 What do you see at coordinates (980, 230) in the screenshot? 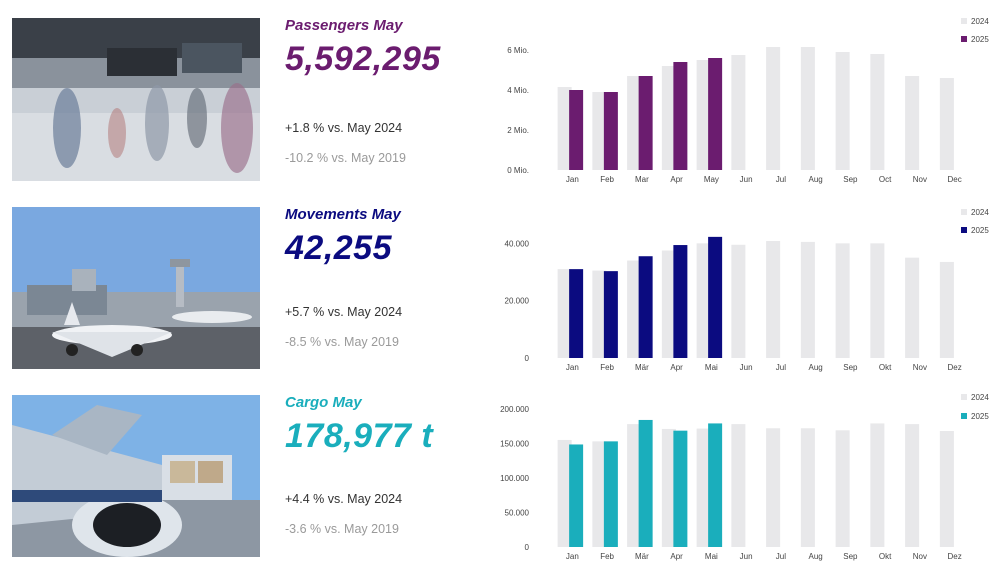
I see `movements-legend-label: 2025` at bounding box center [980, 230].